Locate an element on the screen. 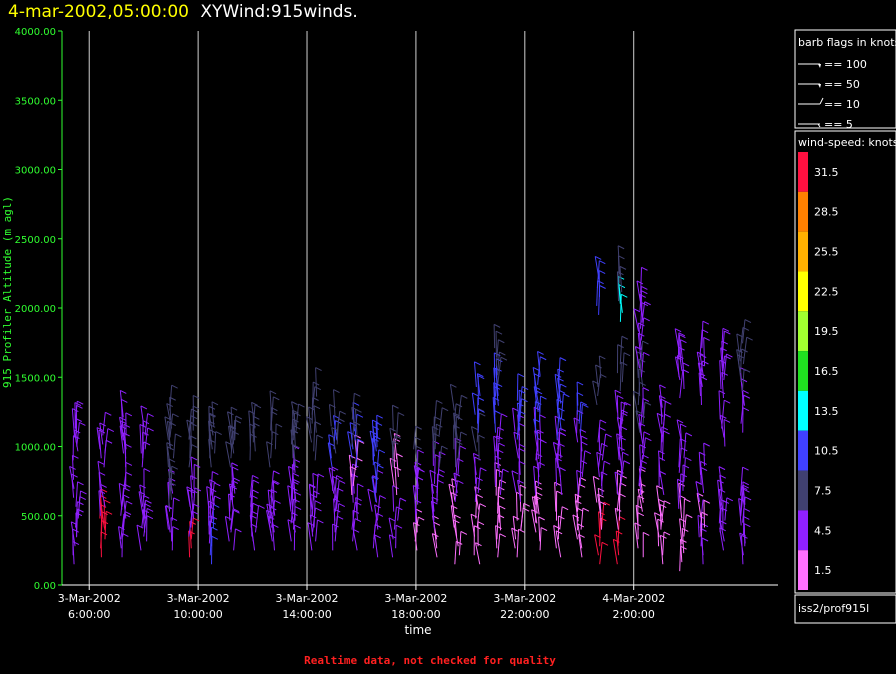 The width and height of the screenshot is (896, 674). quality-warning: Realtime data, not checked for quality is located at coordinates (430, 660).